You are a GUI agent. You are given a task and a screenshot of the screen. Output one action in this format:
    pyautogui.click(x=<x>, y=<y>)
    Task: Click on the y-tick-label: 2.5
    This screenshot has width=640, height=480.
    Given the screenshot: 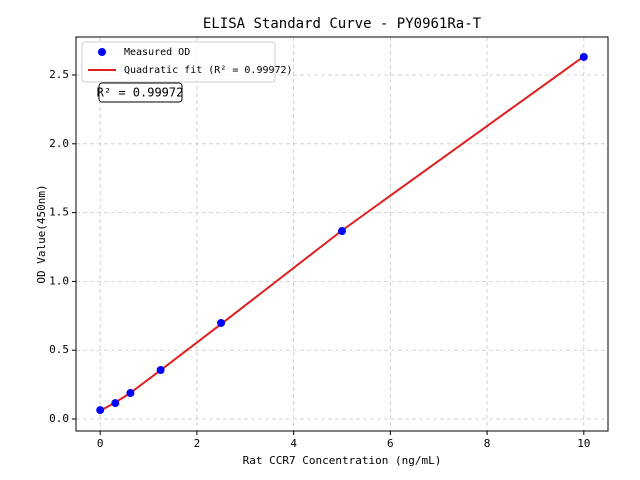 What is the action you would take?
    pyautogui.click(x=59, y=74)
    